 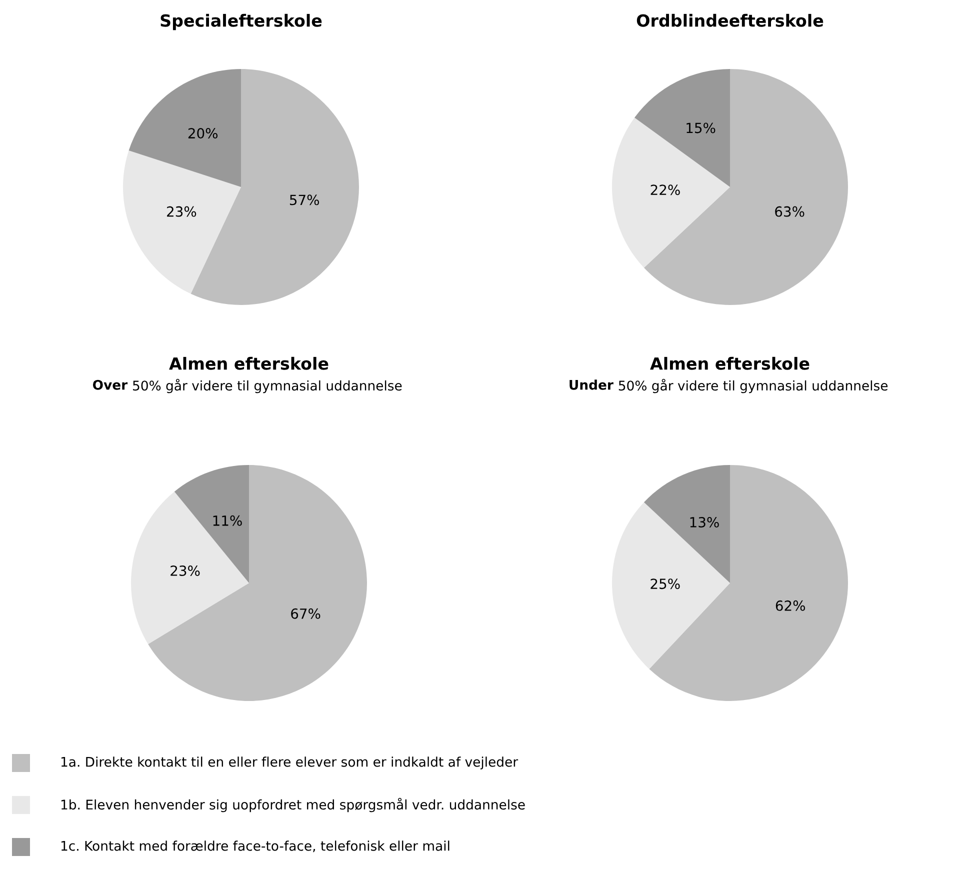 What do you see at coordinates (665, 190) in the screenshot?
I see `data-label: 22%` at bounding box center [665, 190].